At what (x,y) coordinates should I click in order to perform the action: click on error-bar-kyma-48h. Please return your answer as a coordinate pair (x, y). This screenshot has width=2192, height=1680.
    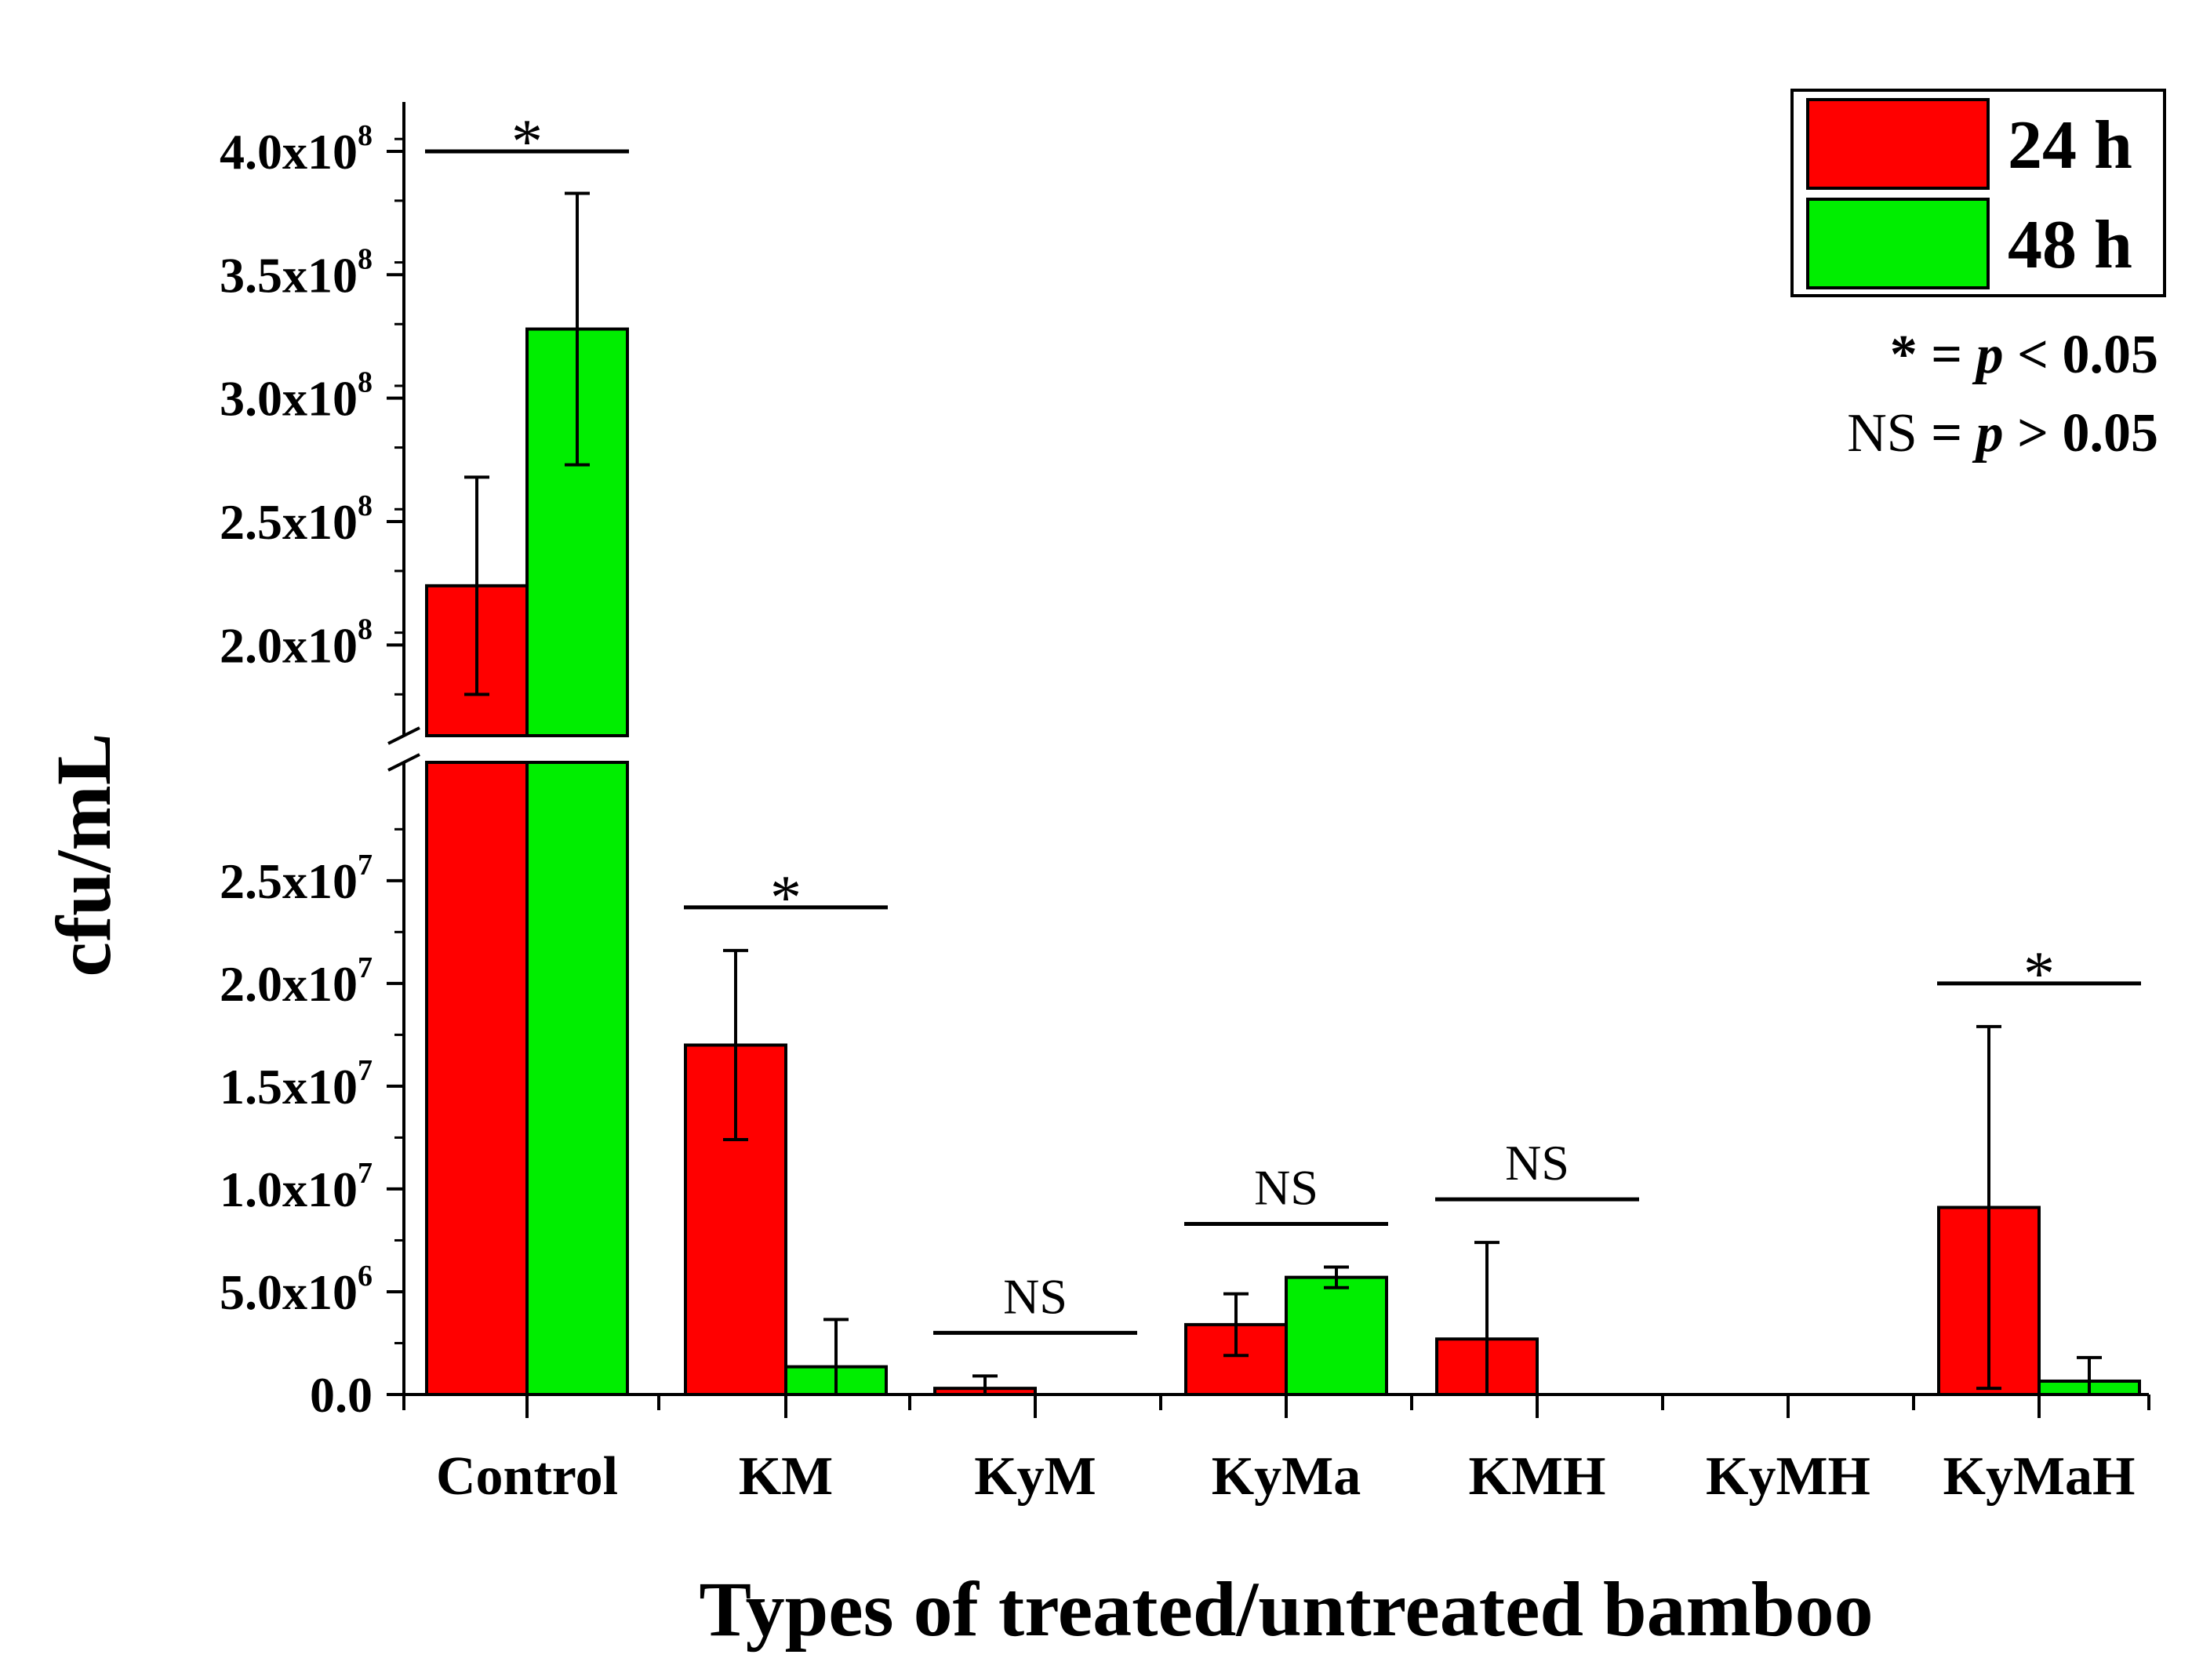
    Looking at the image, I should click on (1336, 1277).